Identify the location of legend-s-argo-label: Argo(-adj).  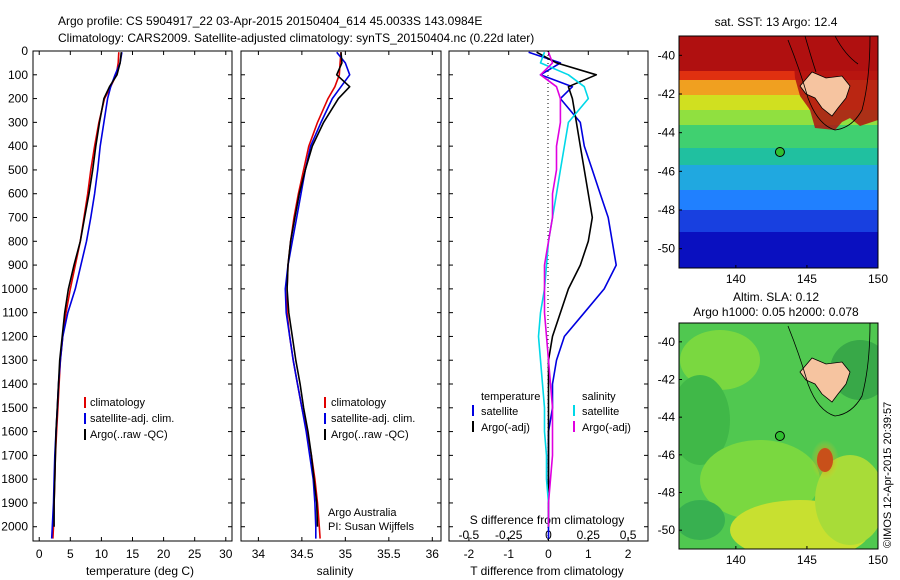
(606, 428).